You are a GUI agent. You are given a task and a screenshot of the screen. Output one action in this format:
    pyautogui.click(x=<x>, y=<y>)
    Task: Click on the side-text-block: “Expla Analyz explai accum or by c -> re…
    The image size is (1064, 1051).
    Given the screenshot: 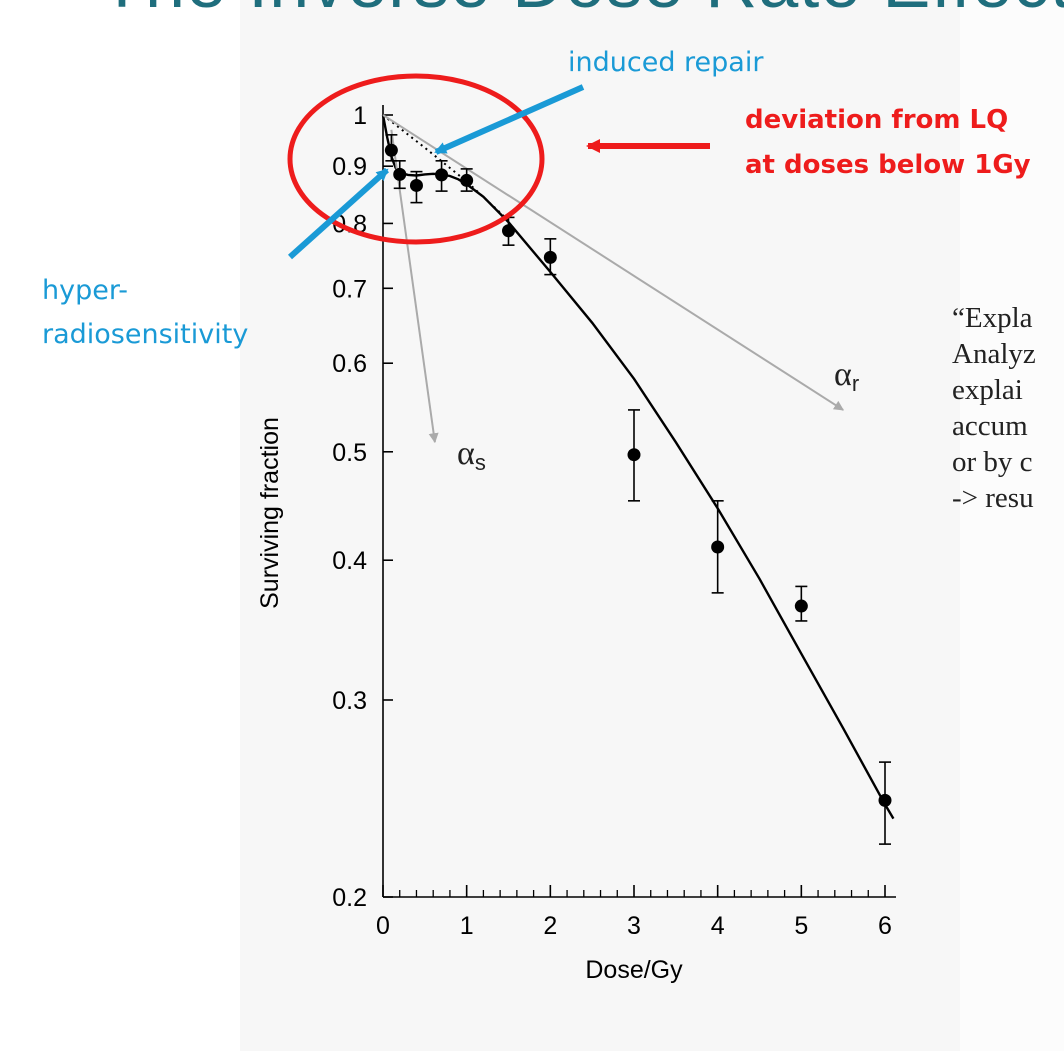 What is the action you would take?
    pyautogui.click(x=1008, y=408)
    